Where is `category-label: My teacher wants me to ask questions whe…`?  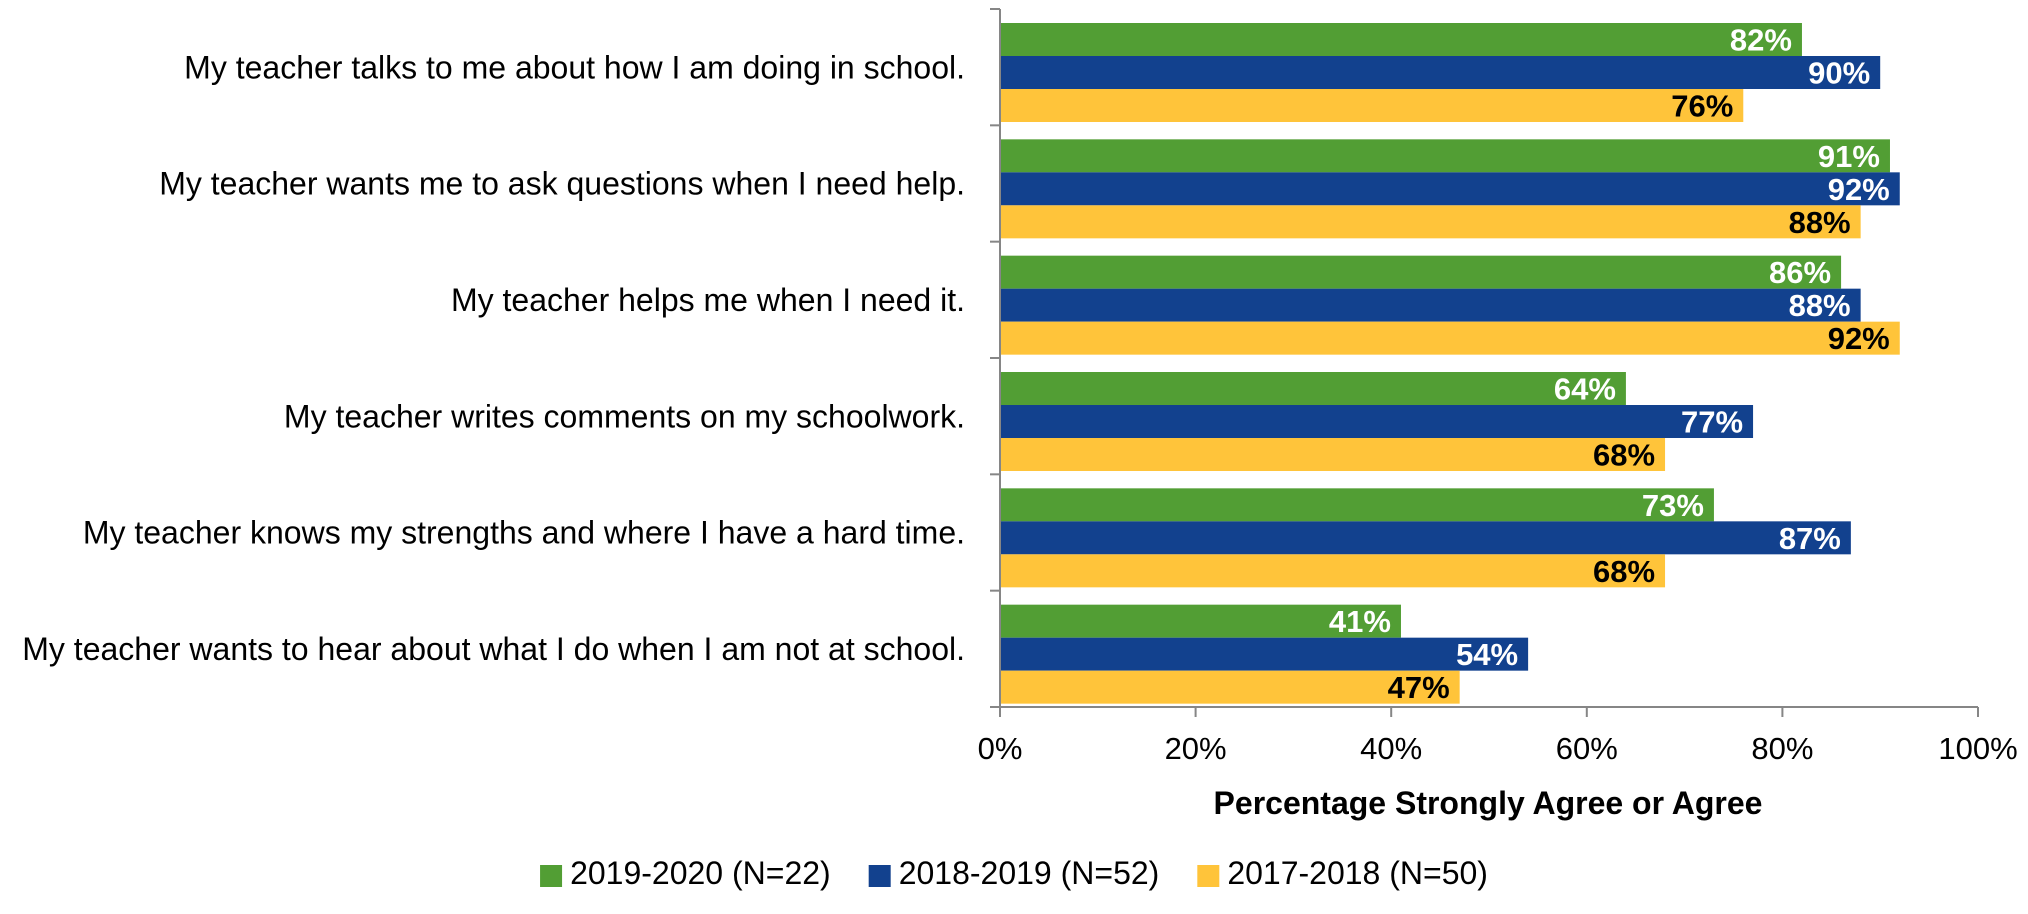 category-label: My teacher wants me to ask questions whe… is located at coordinates (562, 184).